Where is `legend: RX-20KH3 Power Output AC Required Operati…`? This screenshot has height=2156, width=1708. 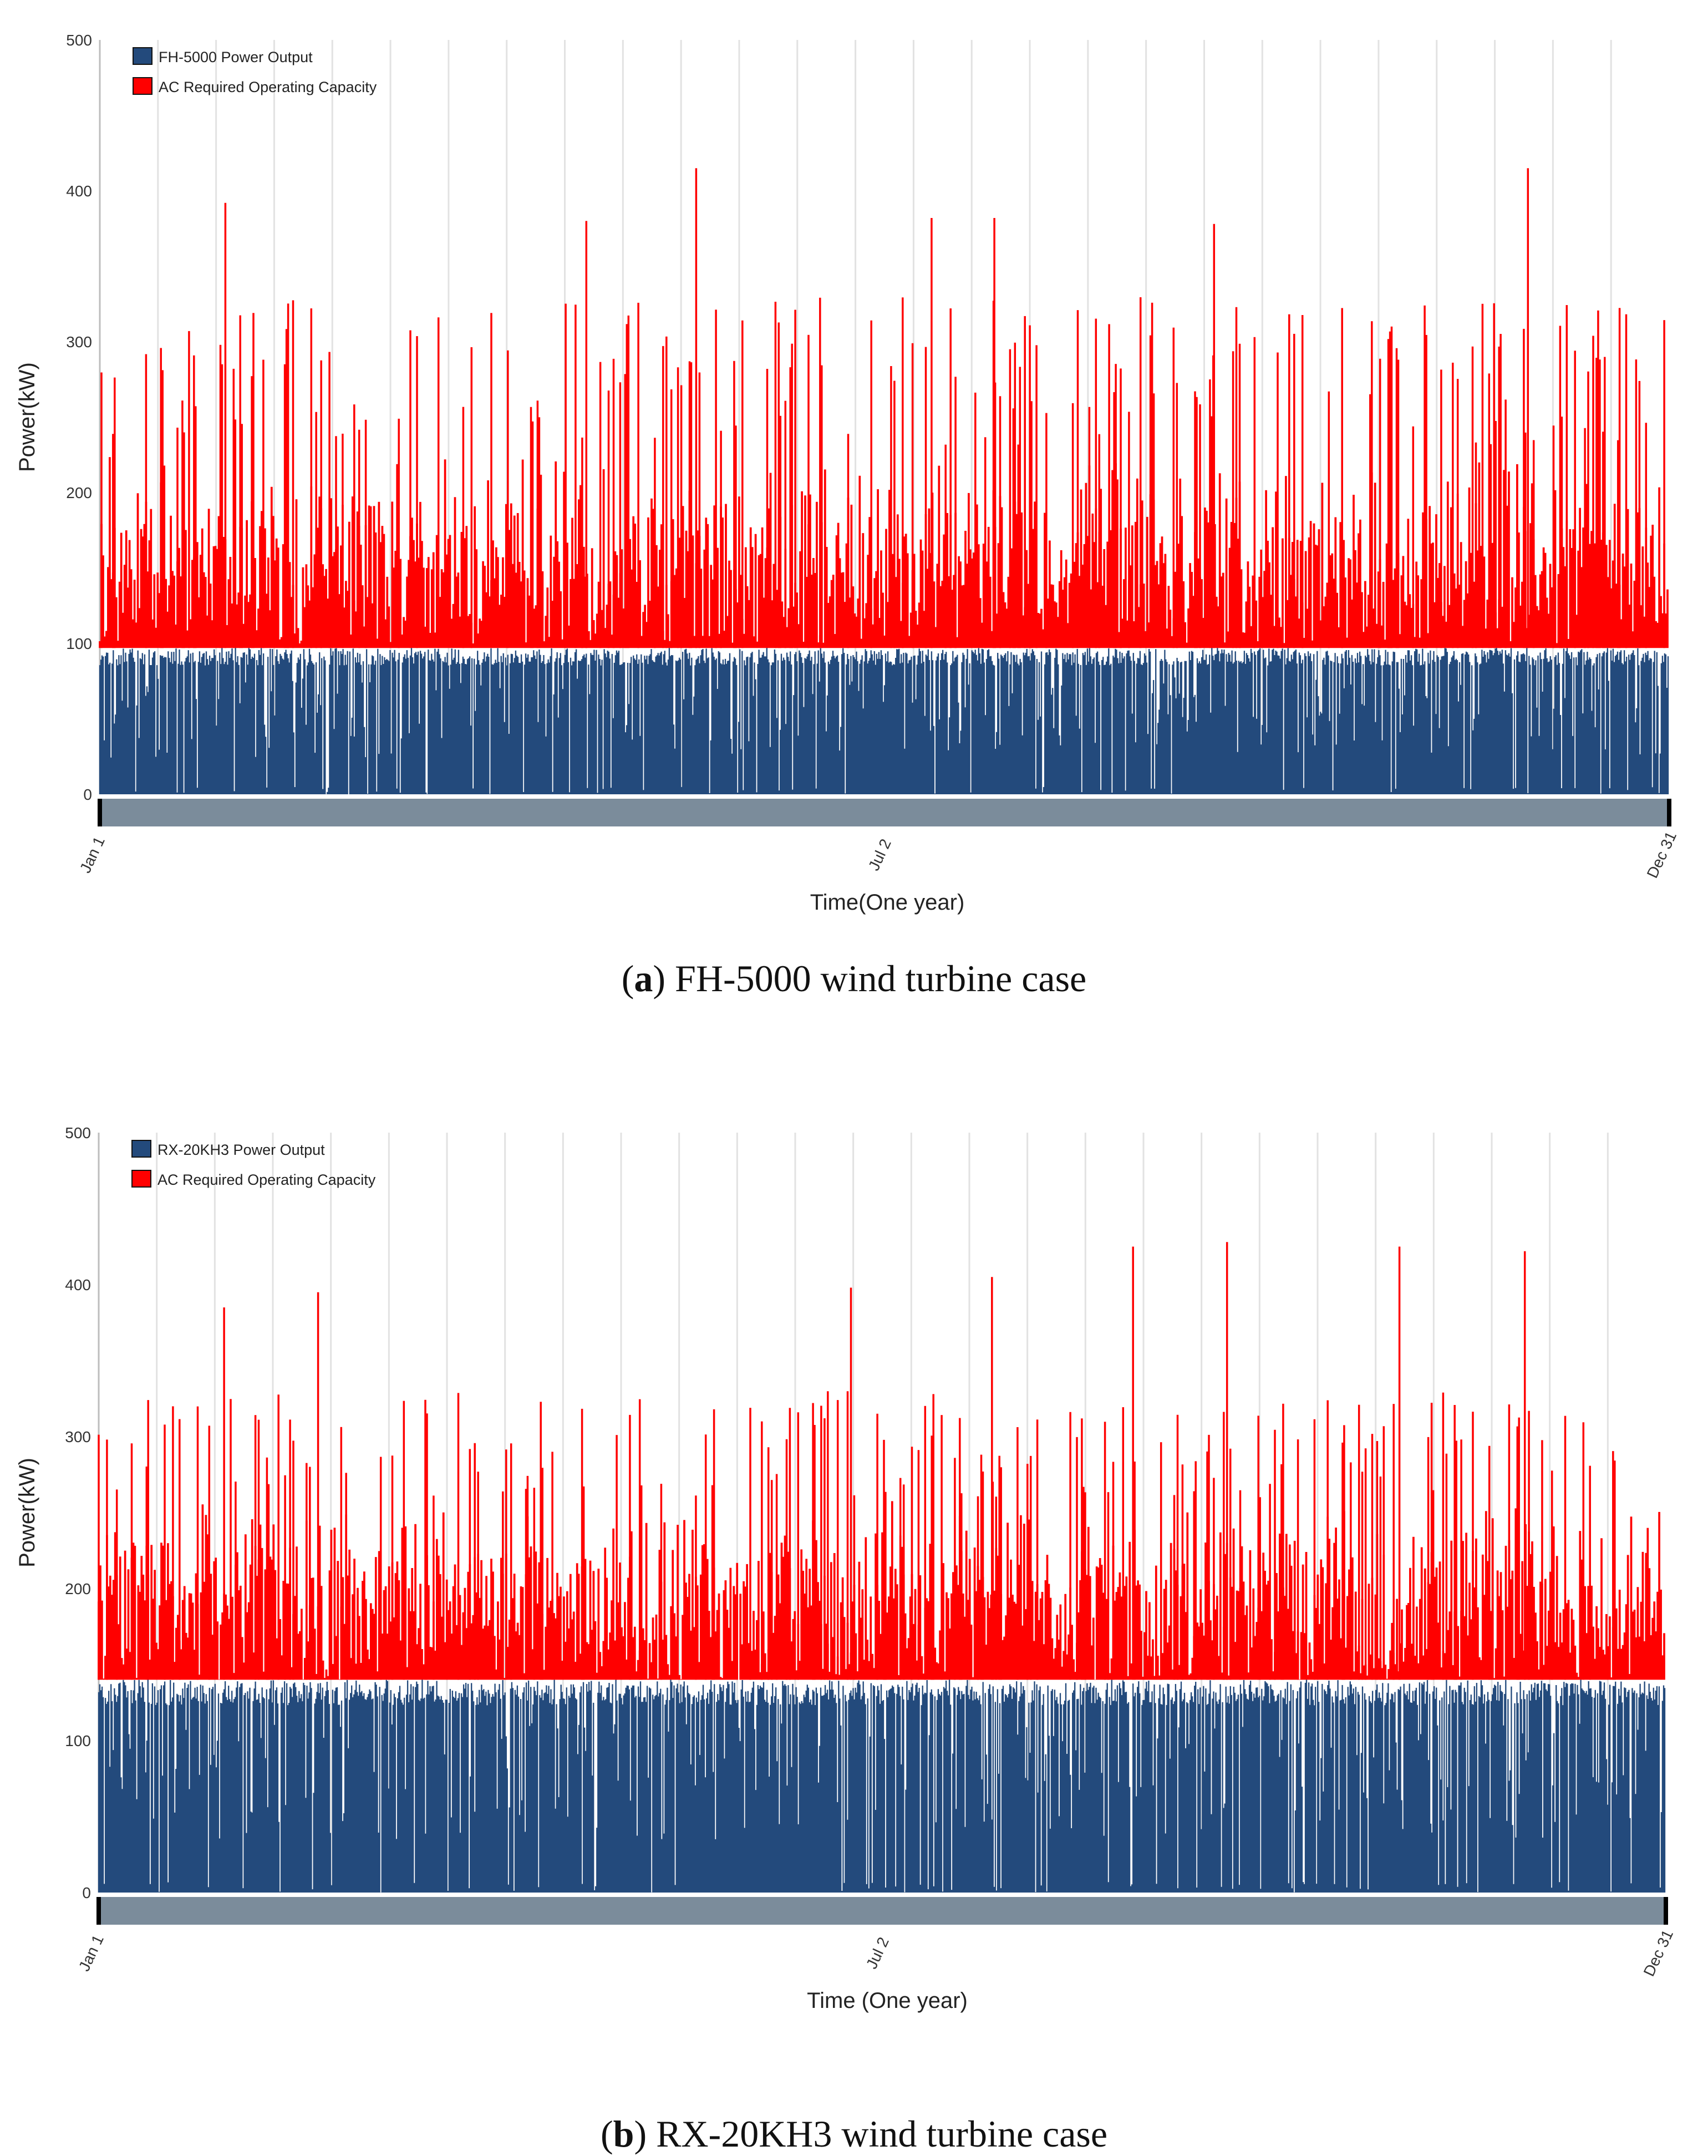 legend: RX-20KH3 Power Output AC Required Operati… is located at coordinates (253, 1164).